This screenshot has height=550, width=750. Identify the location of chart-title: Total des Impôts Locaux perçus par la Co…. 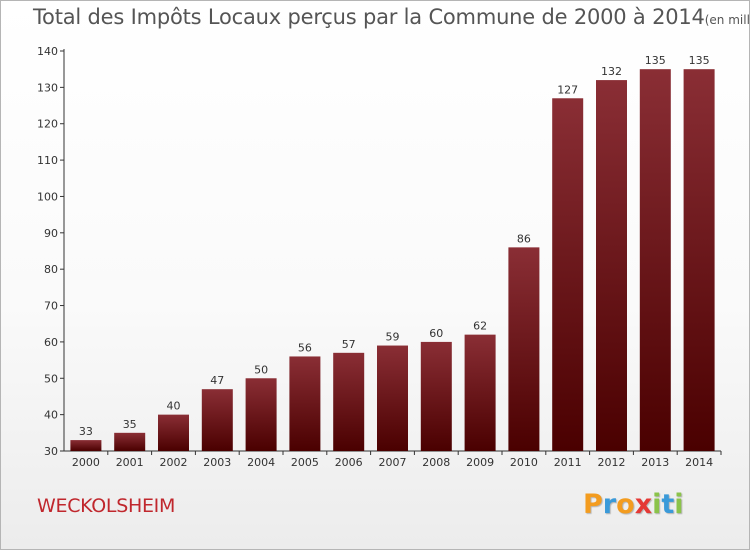
(391, 17).